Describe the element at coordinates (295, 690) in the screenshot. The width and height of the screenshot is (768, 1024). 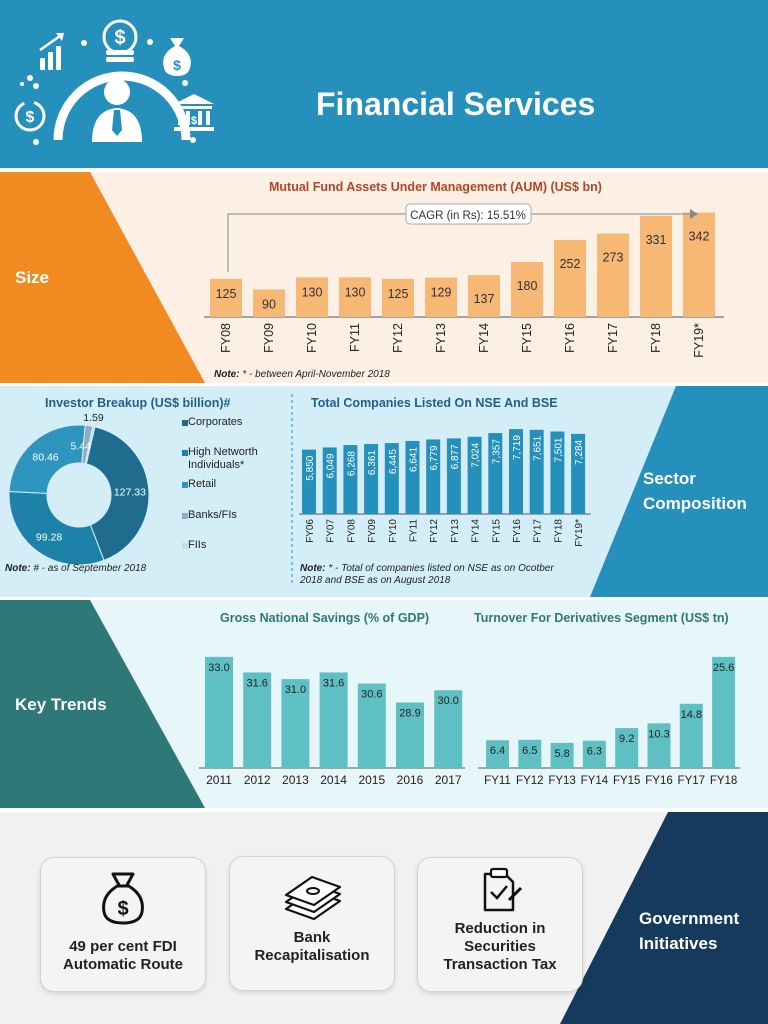
I see `savings-value-label: 31.0` at that location.